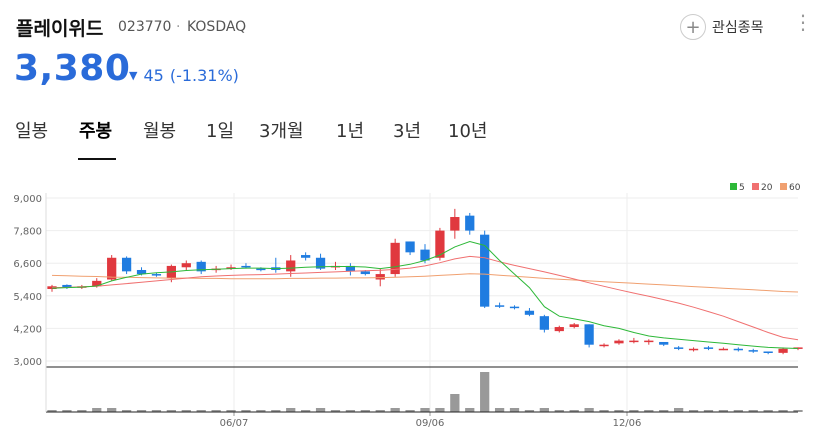 The height and width of the screenshot is (437, 814). Describe the element at coordinates (803, 22) in the screenshot. I see `more-options-icon: ⋮` at that location.